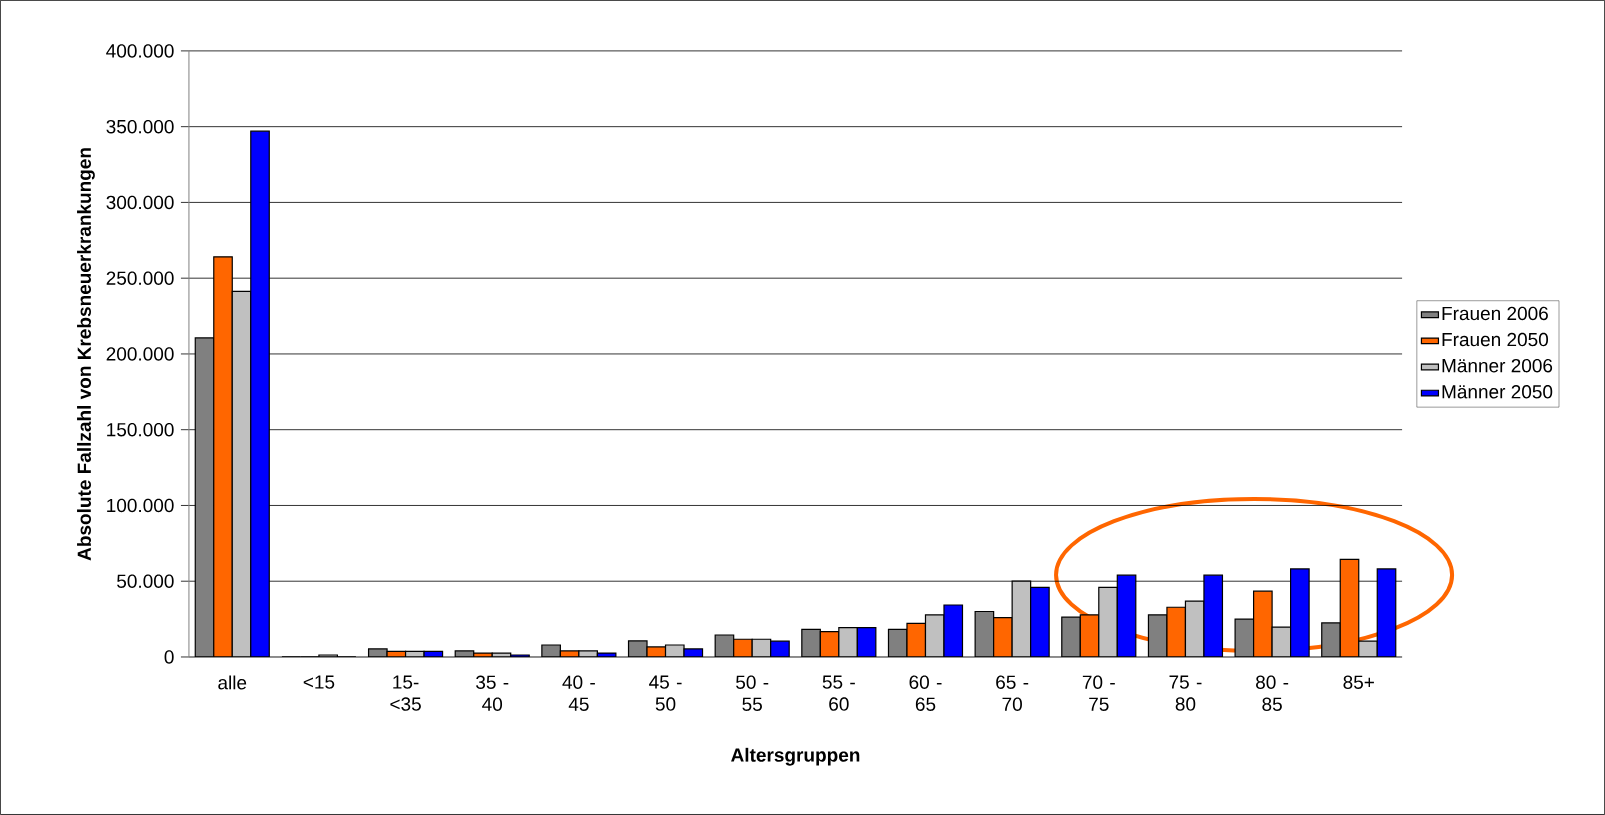 The width and height of the screenshot is (1605, 815). What do you see at coordinates (1497, 365) in the screenshot?
I see `legend-label: Männer 2006` at bounding box center [1497, 365].